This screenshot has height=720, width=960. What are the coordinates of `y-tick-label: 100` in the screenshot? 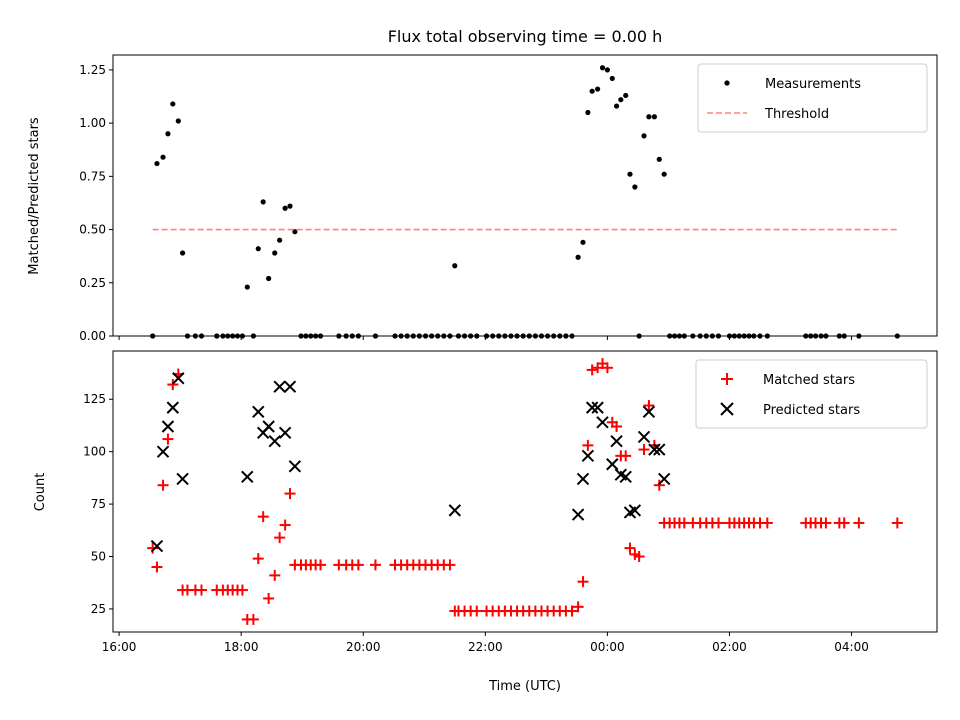 It's located at (94, 452).